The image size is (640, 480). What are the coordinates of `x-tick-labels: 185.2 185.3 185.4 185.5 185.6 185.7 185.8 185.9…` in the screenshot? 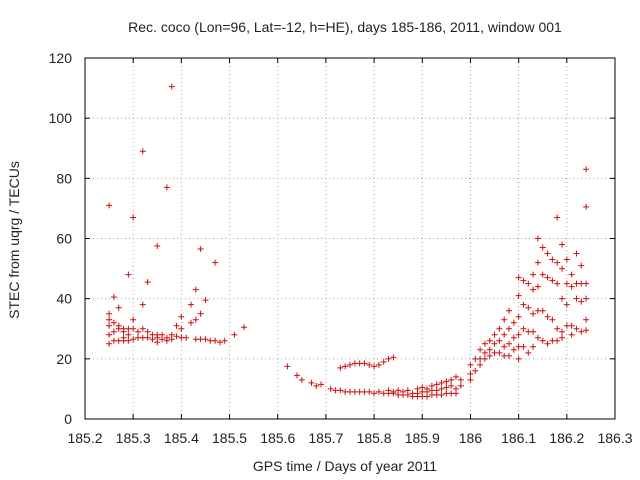 It's located at (349, 438).